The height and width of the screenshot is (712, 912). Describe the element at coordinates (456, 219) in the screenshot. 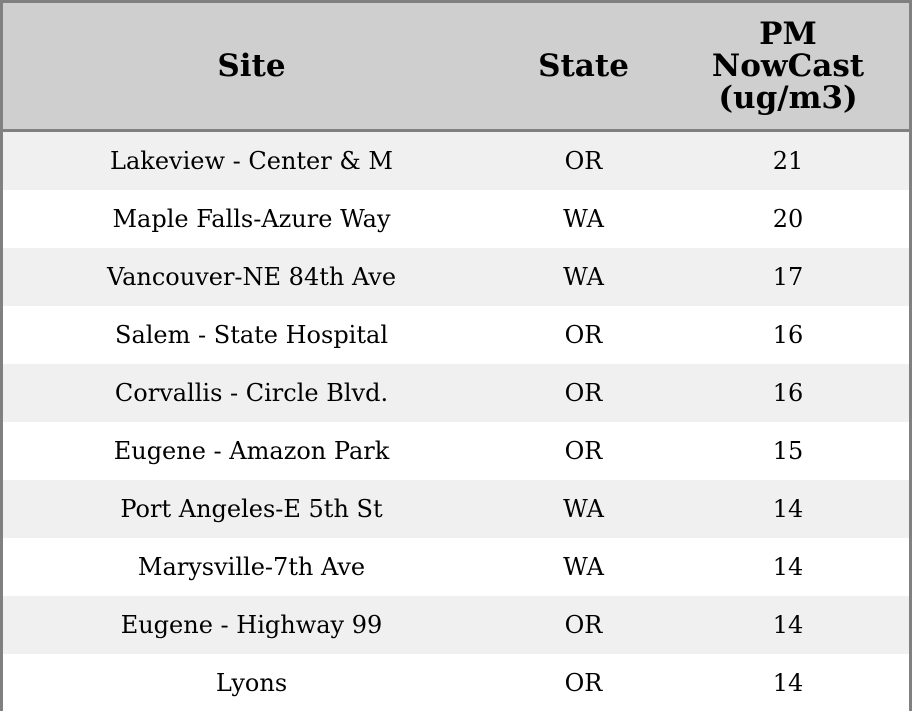

I see `table-row: Maple Falls-Azure Way WA 20` at that location.